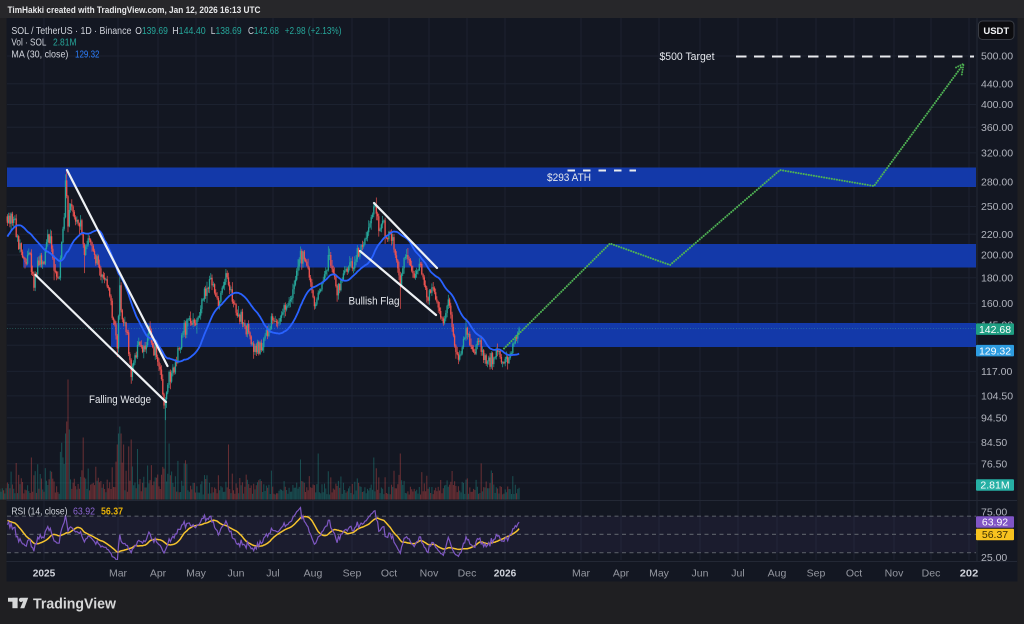 This screenshot has width=1024, height=624. Describe the element at coordinates (569, 178) in the screenshot. I see `svg-text: $293 ATH` at that location.